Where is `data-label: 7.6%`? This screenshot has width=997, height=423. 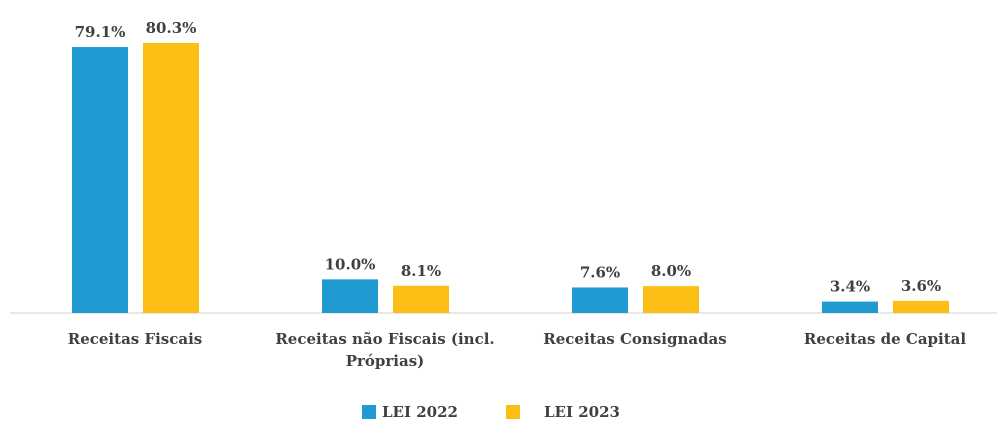
data-label: 7.6% is located at coordinates (600, 272).